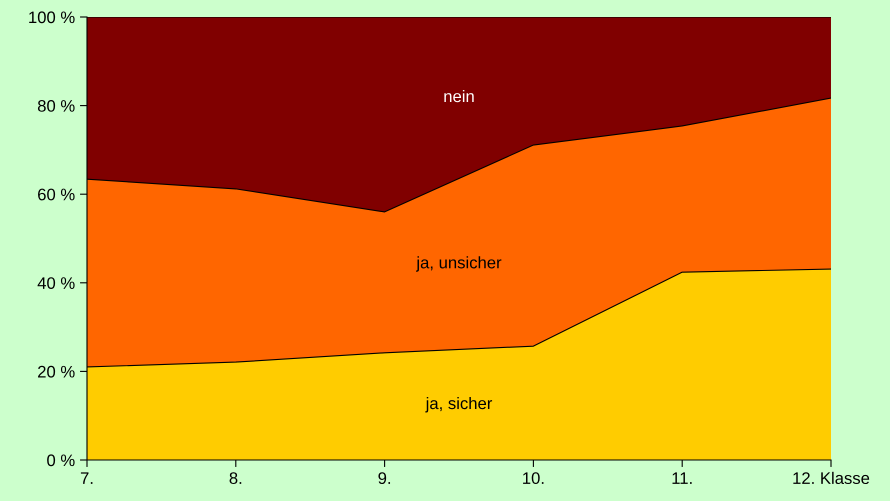  What do you see at coordinates (831, 478) in the screenshot?
I see `x-tick-label: 12. Klasse` at bounding box center [831, 478].